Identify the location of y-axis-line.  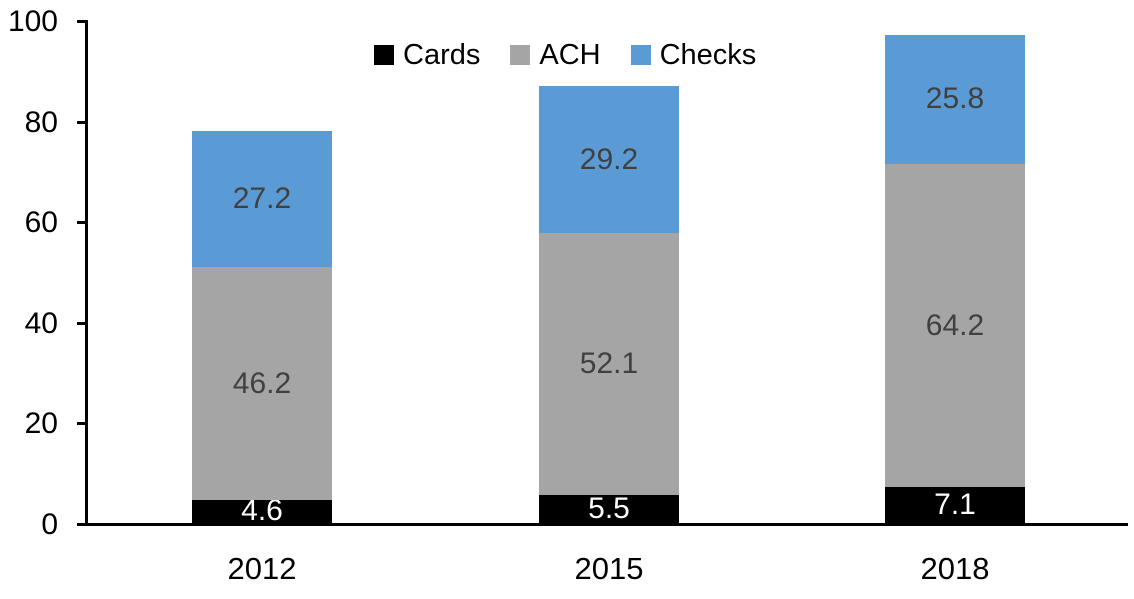
(86, 273).